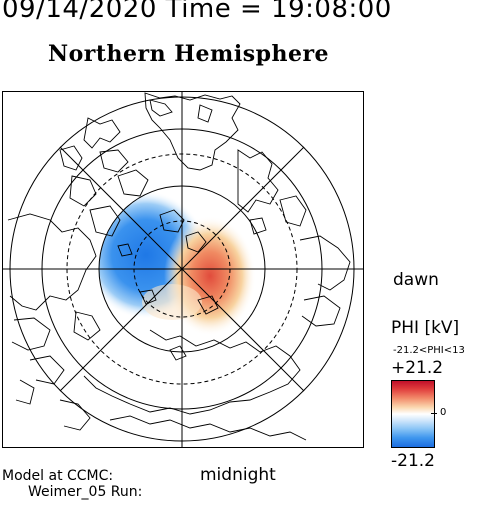  Describe the element at coordinates (58, 476) in the screenshot. I see `model-label: Model at CCMC:` at that location.